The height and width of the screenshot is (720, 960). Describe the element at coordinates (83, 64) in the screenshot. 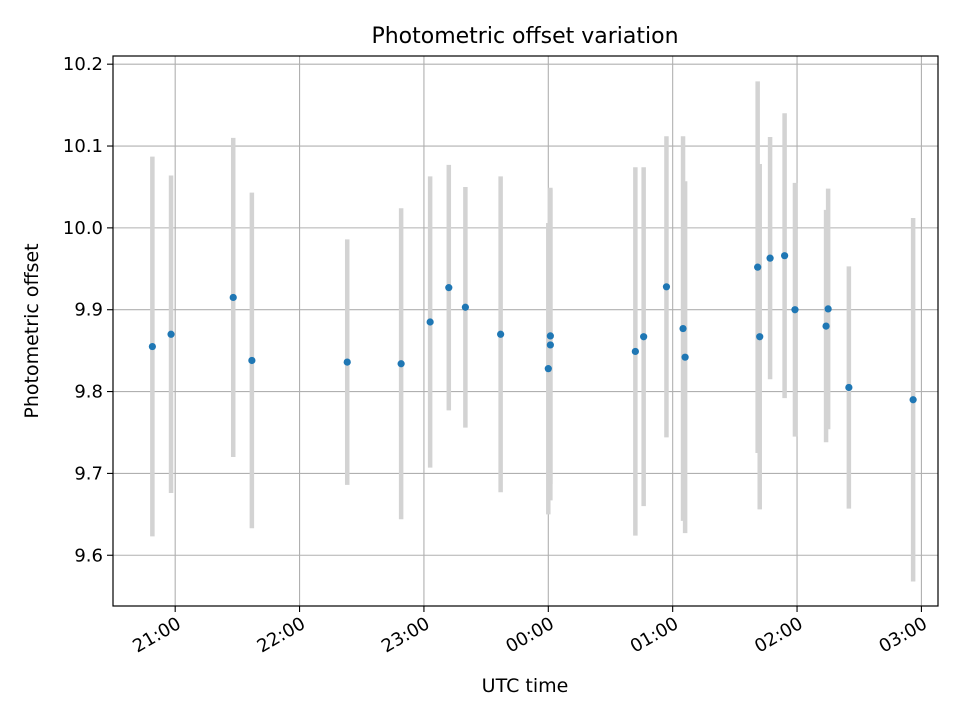

I see `y-tick-label: 10.2` at that location.